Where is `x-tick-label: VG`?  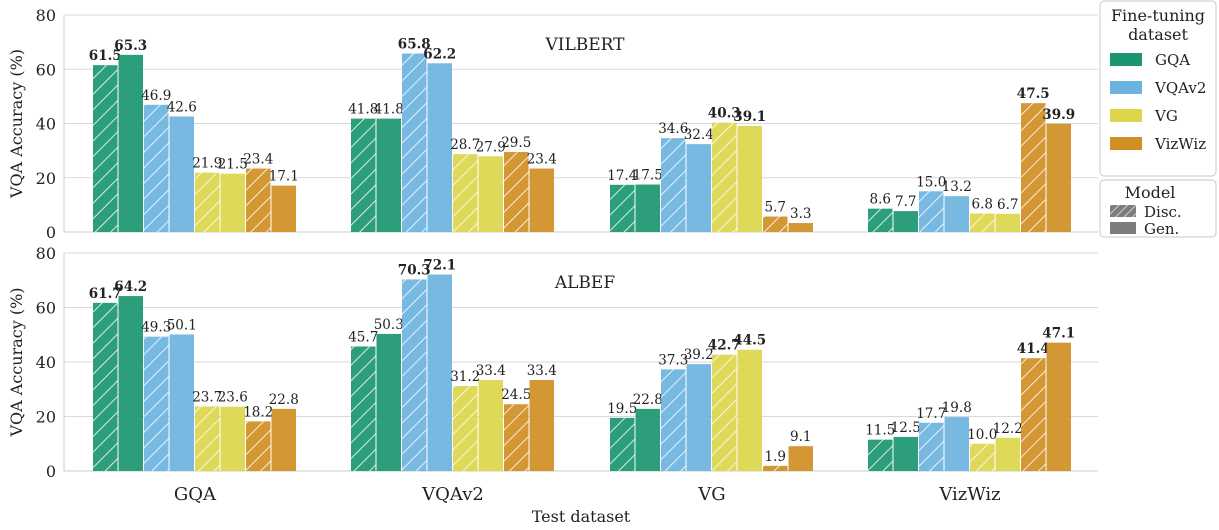 x-tick-label: VG is located at coordinates (711, 494).